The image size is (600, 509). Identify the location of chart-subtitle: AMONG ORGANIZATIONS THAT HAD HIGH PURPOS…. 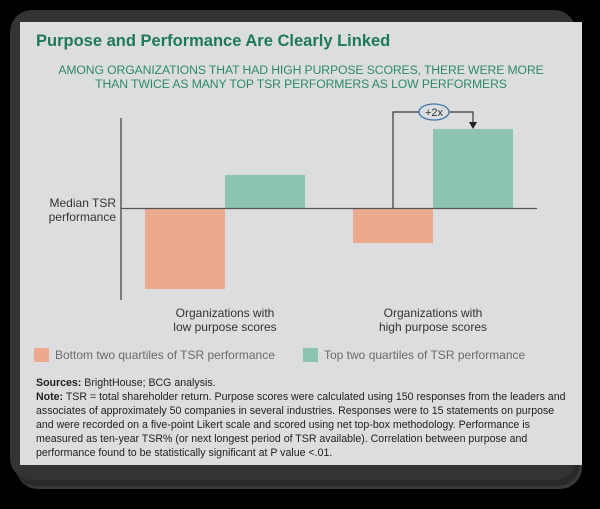
(301, 77).